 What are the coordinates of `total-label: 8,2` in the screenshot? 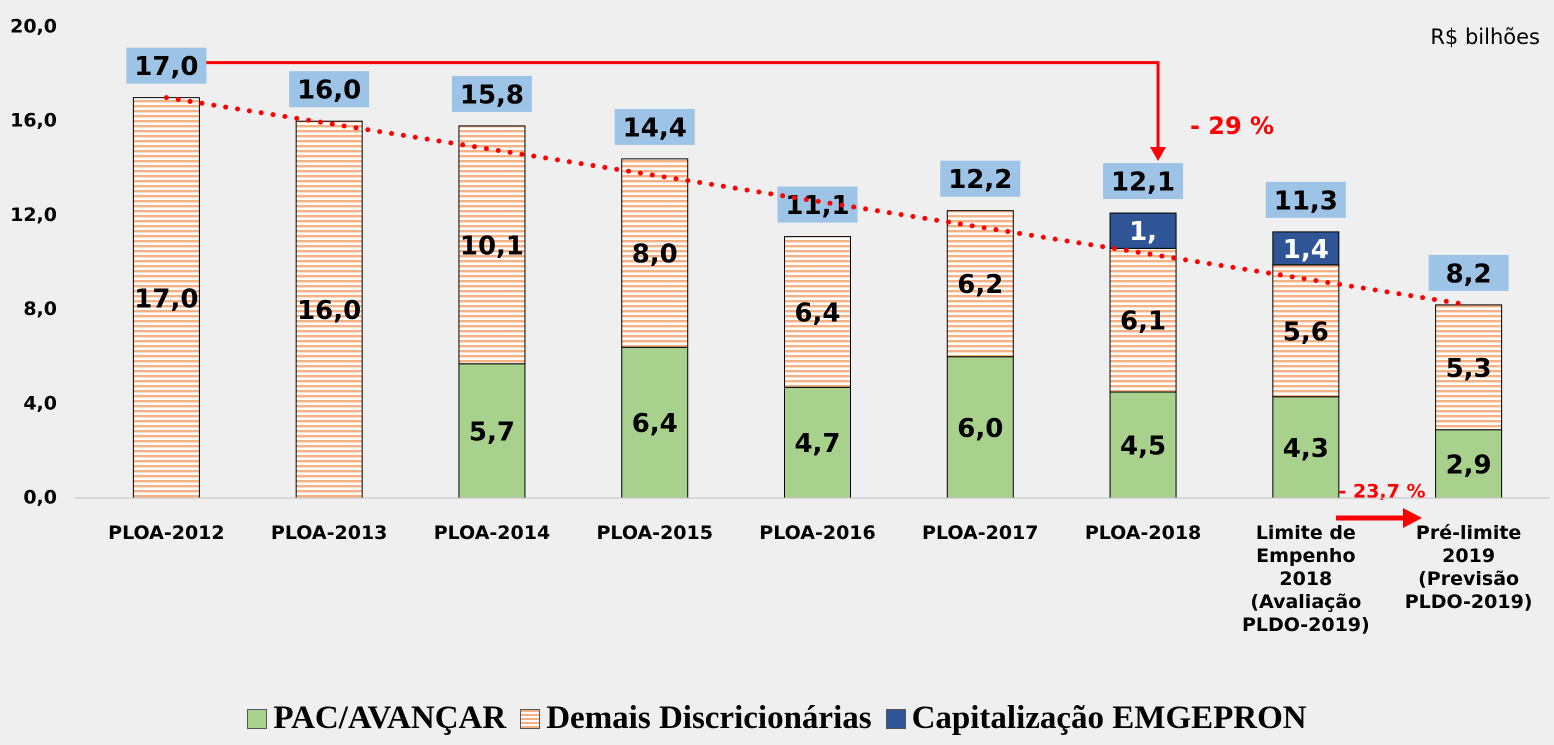 It's located at (1468, 272).